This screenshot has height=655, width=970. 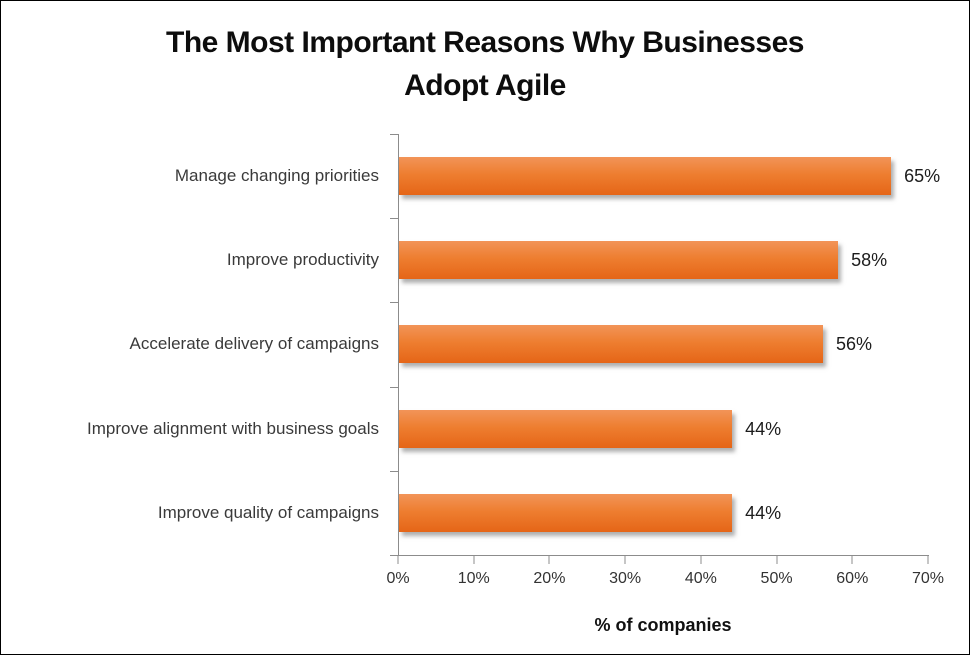 I want to click on x-tick-label: 10%, so click(x=473, y=578).